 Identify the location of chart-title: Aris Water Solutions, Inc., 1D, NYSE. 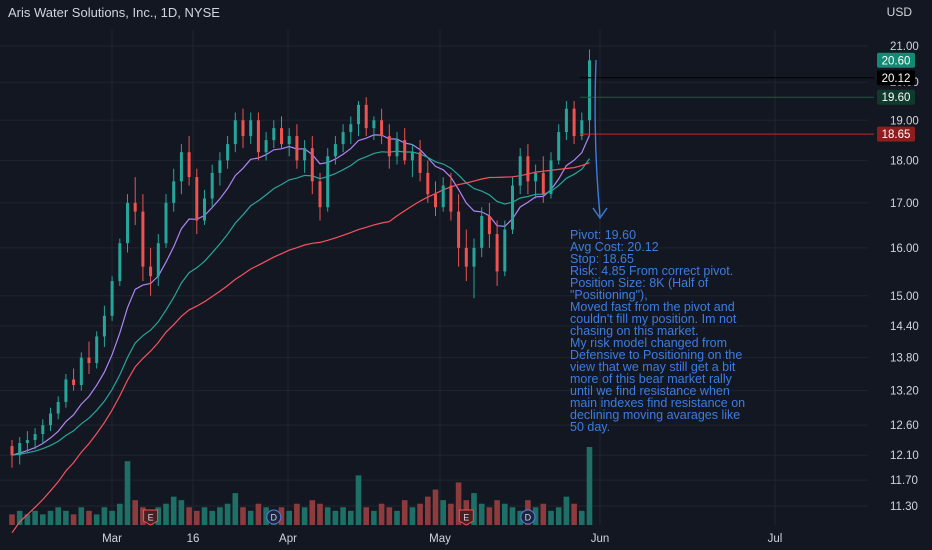
(114, 12).